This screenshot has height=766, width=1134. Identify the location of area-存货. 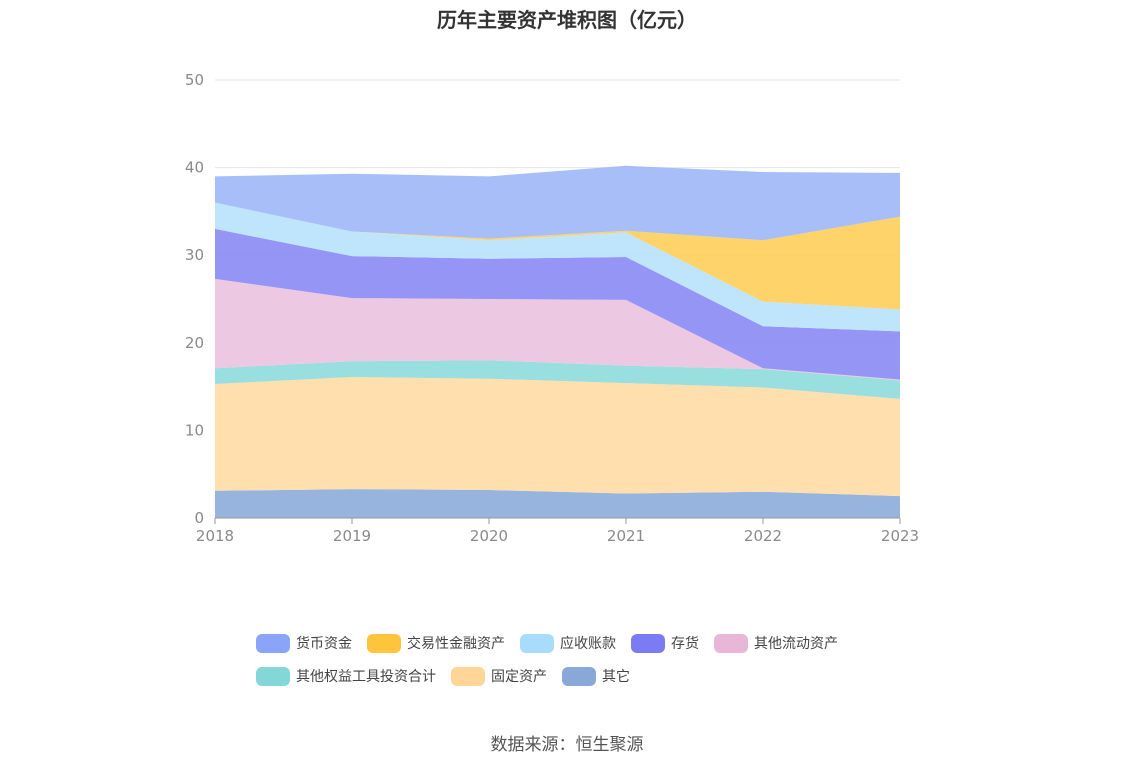
(557, 304).